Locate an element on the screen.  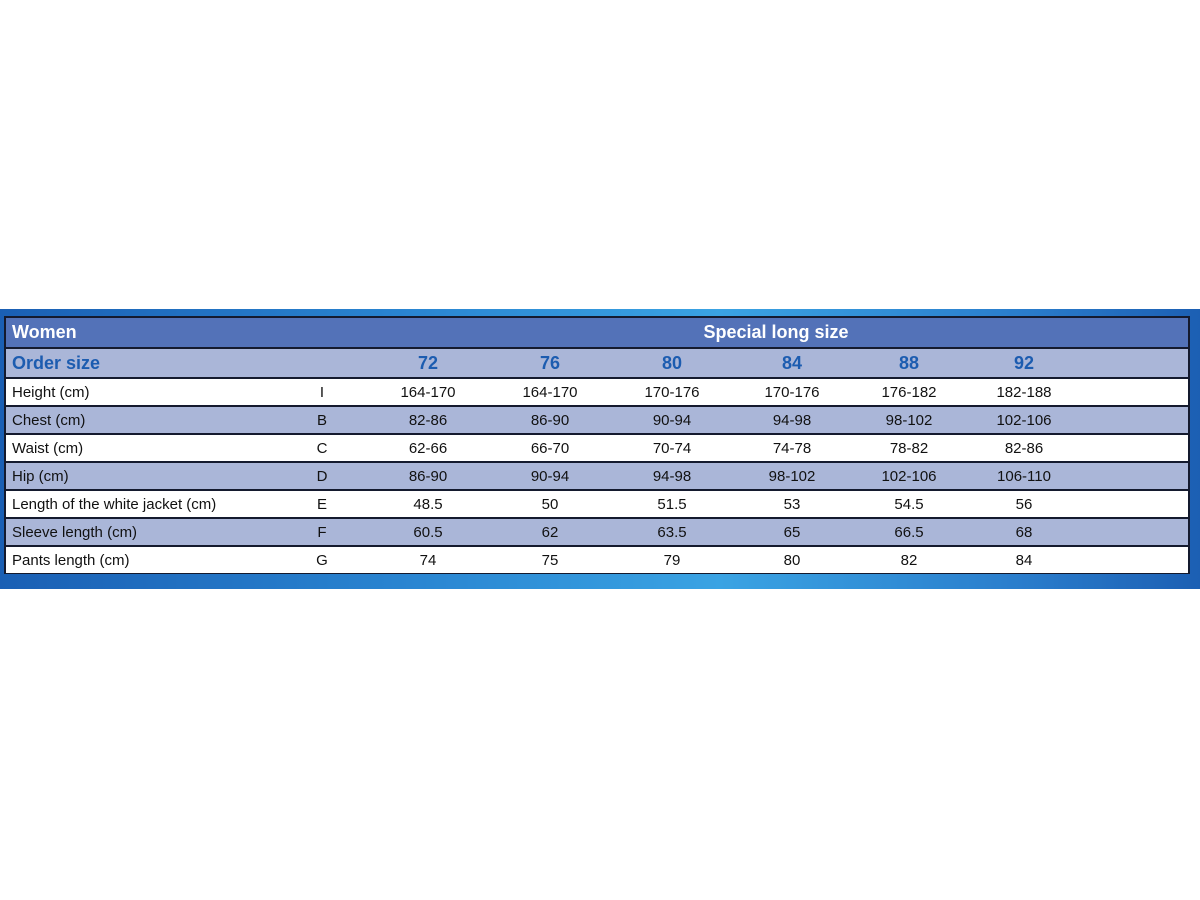
table-cell: 82 is located at coordinates (909, 560).